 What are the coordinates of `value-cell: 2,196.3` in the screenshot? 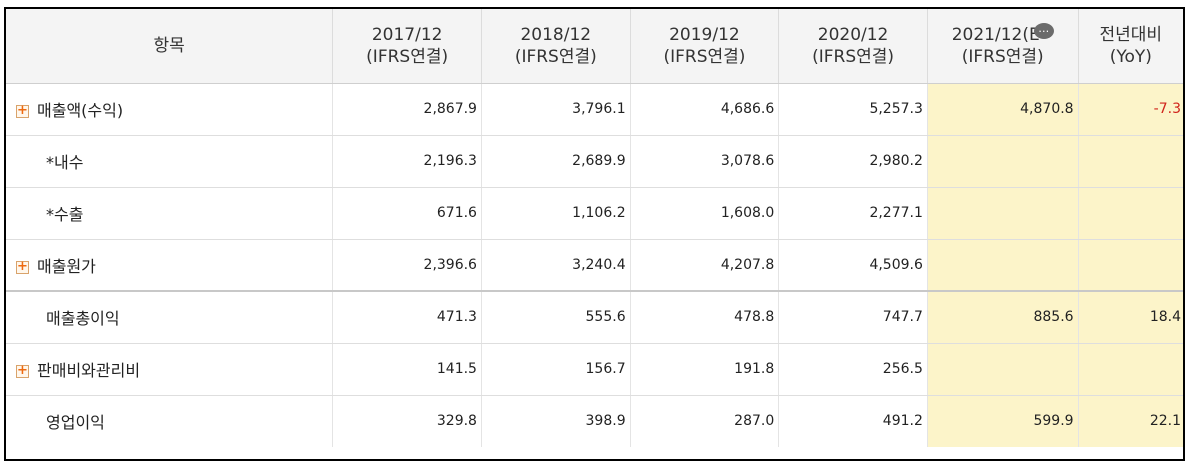 It's located at (407, 161).